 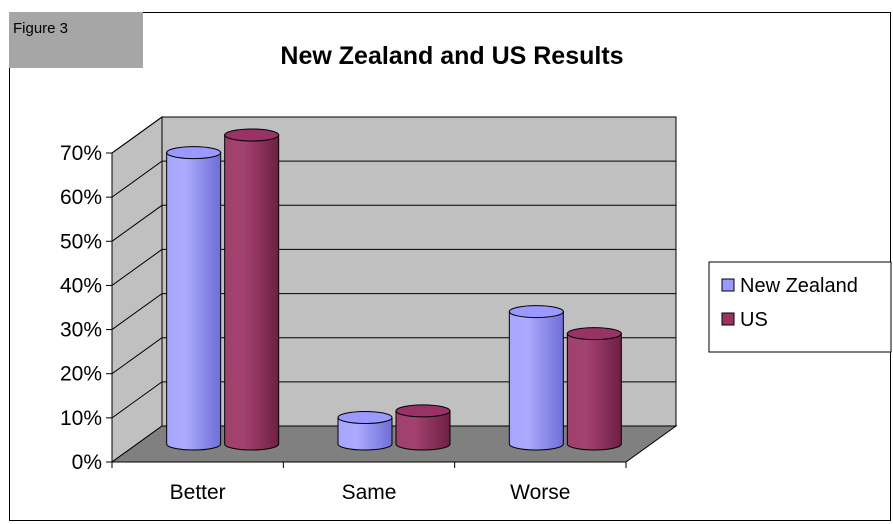 I want to click on legend: New Zealand US, so click(x=800, y=307).